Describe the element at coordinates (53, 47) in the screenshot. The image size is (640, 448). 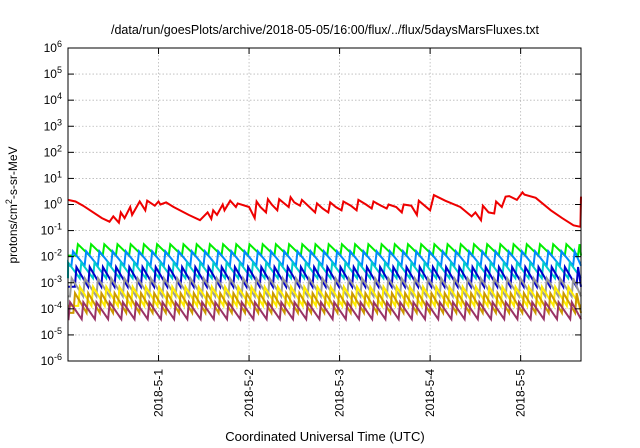
I see `y-tick-label: 10⁶` at that location.